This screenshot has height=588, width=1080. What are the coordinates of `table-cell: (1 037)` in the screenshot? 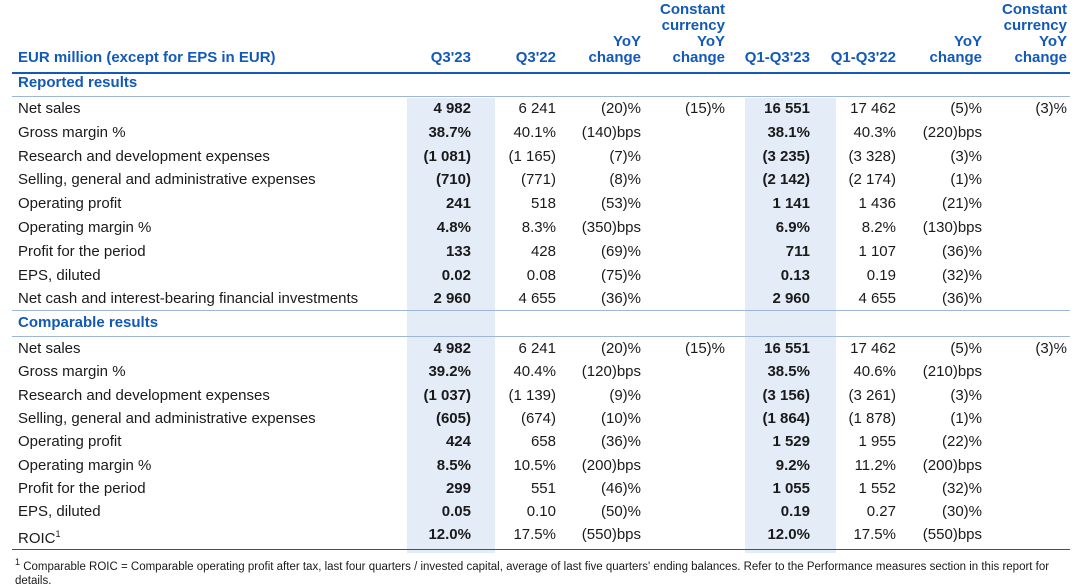 It's located at (447, 395).